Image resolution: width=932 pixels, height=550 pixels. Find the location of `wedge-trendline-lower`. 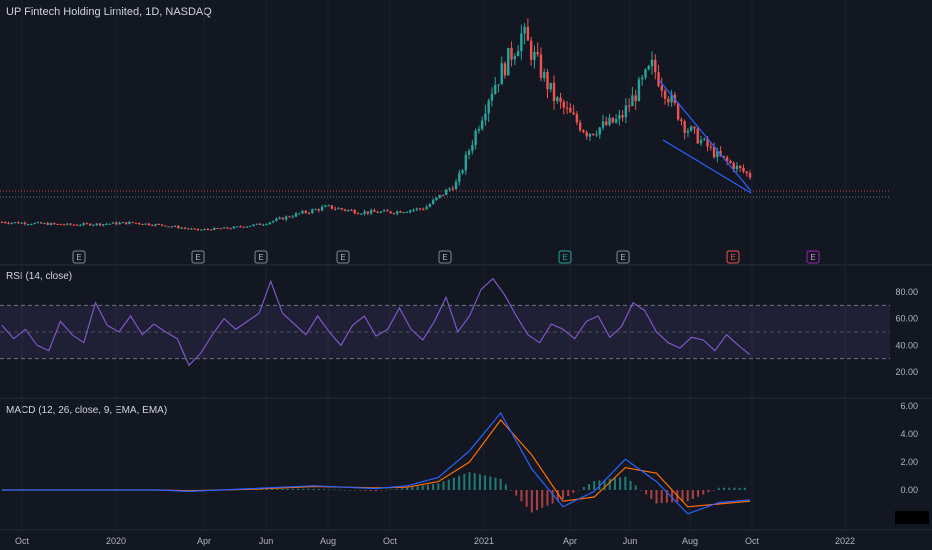

wedge-trendline-lower is located at coordinates (707, 166).